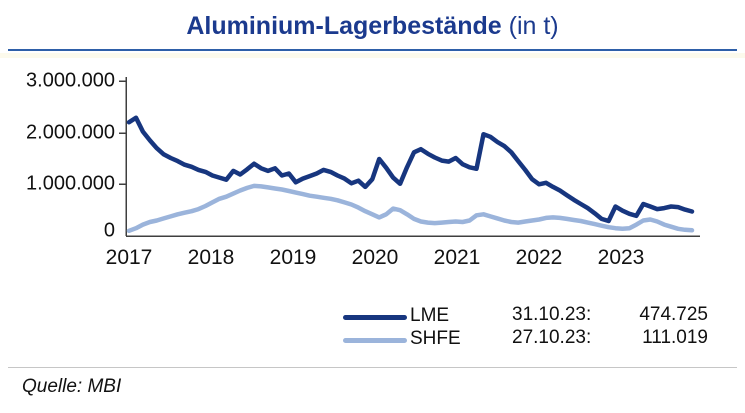 Image resolution: width=745 pixels, height=413 pixels. I want to click on x-tick-label: 2022, so click(539, 257).